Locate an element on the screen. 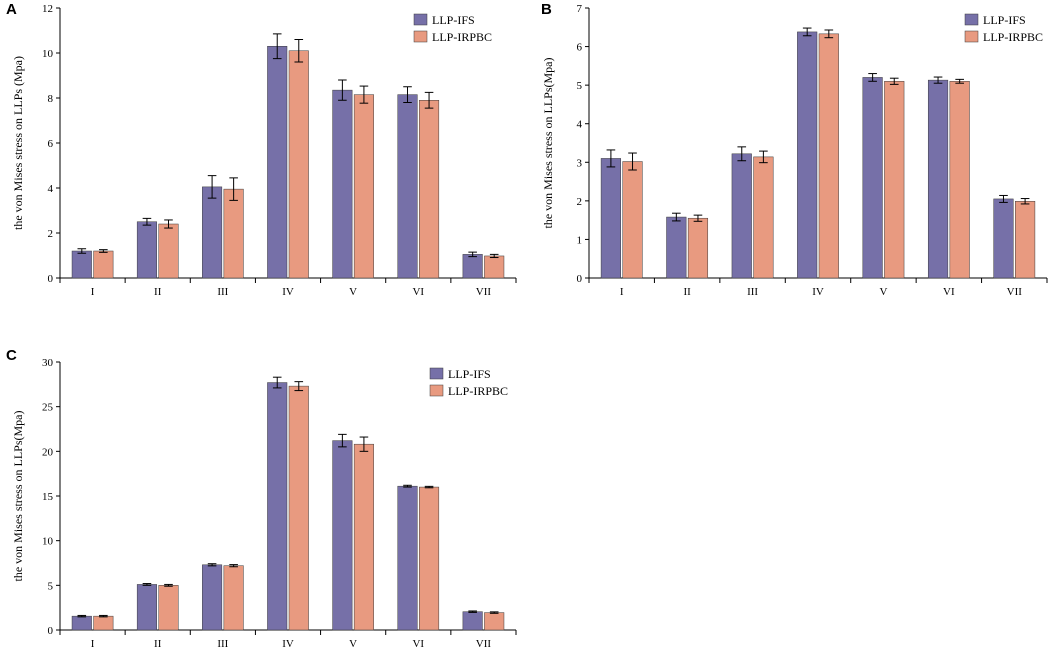  panel-letter: C is located at coordinates (11, 355).